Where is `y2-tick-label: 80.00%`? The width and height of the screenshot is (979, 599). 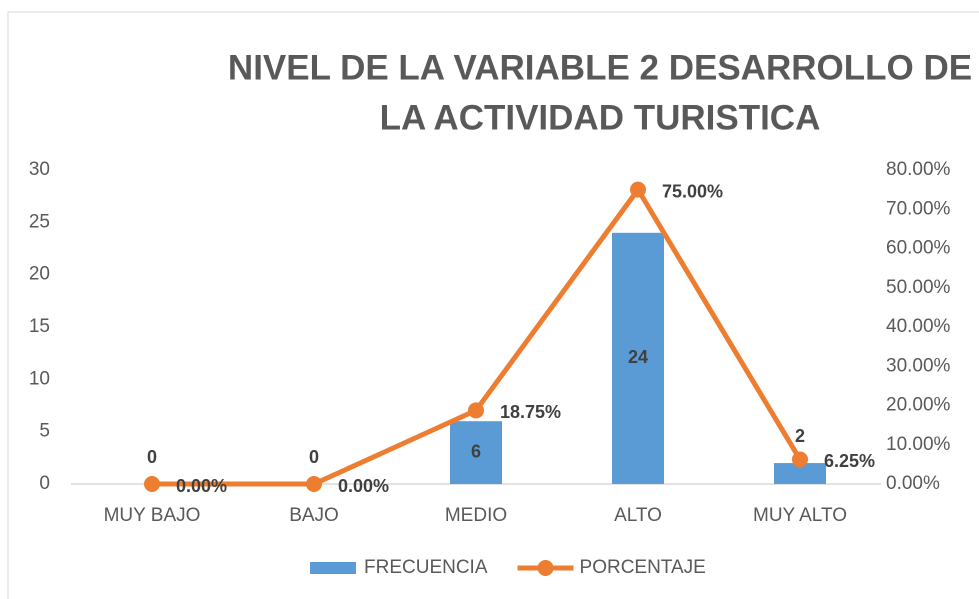 y2-tick-label: 80.00% is located at coordinates (918, 169).